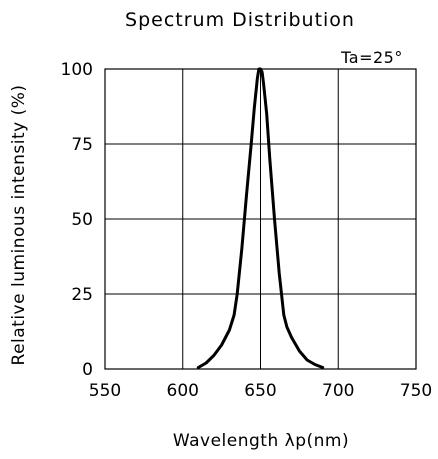  What do you see at coordinates (82, 295) in the screenshot?
I see `y-tick-label: 25` at bounding box center [82, 295].